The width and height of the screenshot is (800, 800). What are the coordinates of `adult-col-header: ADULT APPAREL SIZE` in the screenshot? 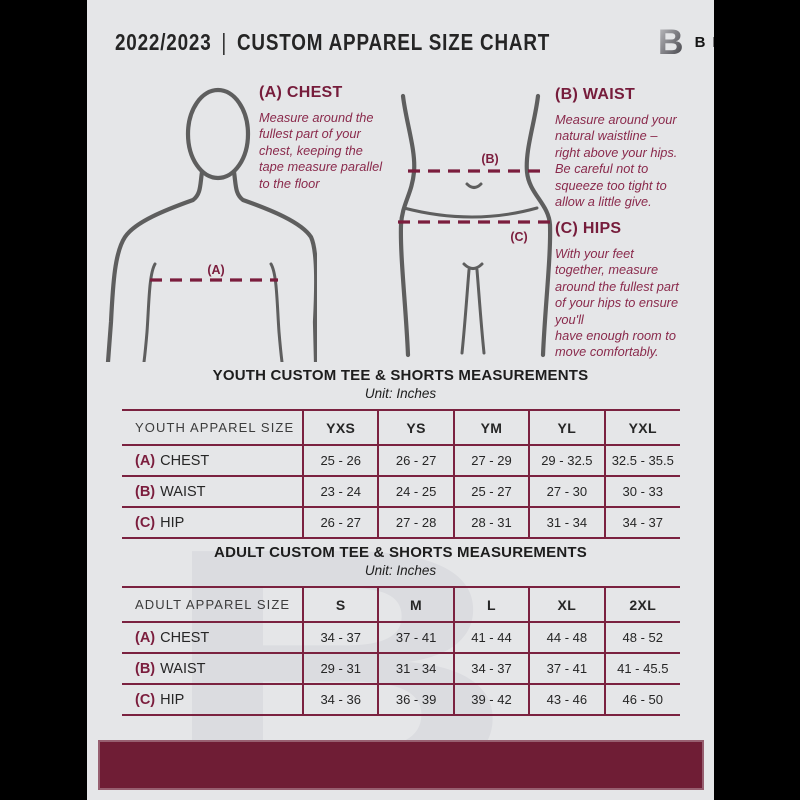 It's located at (213, 604).